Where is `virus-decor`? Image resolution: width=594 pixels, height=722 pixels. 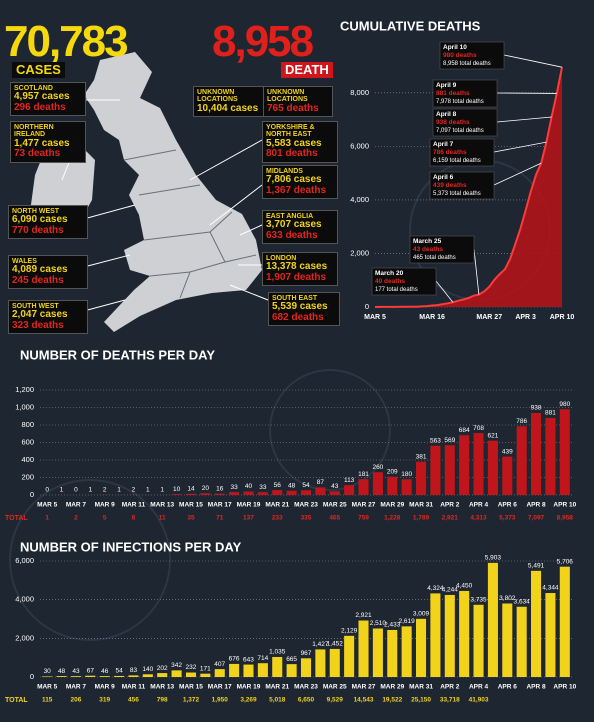 virus-decor is located at coordinates (90, 560).